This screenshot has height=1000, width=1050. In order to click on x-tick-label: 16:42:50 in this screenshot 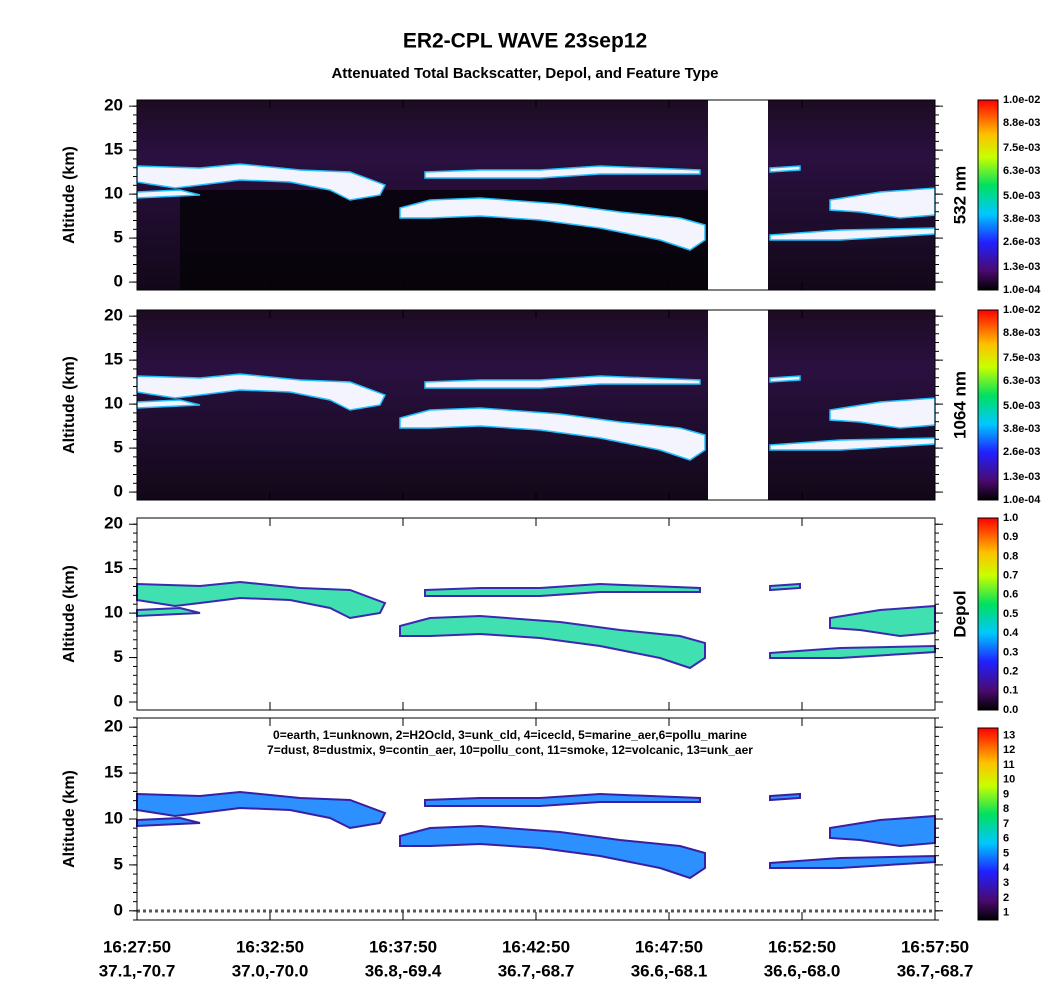, I will do `click(536, 946)`.